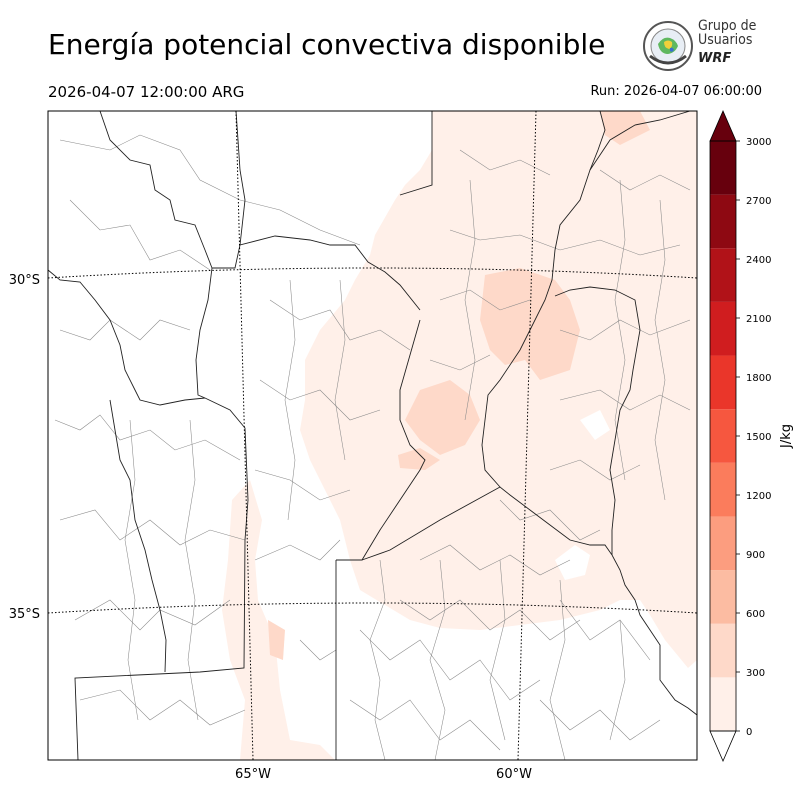  Describe the element at coordinates (758, 378) in the screenshot. I see `colorbar-tick-label: 1800` at that location.